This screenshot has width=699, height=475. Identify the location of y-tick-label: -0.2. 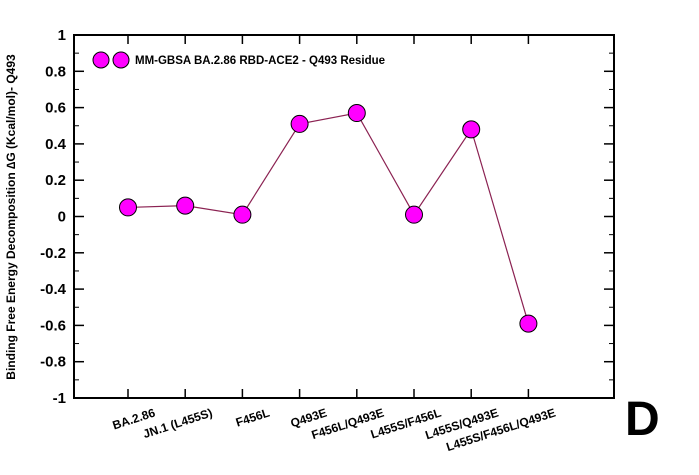
(53, 253).